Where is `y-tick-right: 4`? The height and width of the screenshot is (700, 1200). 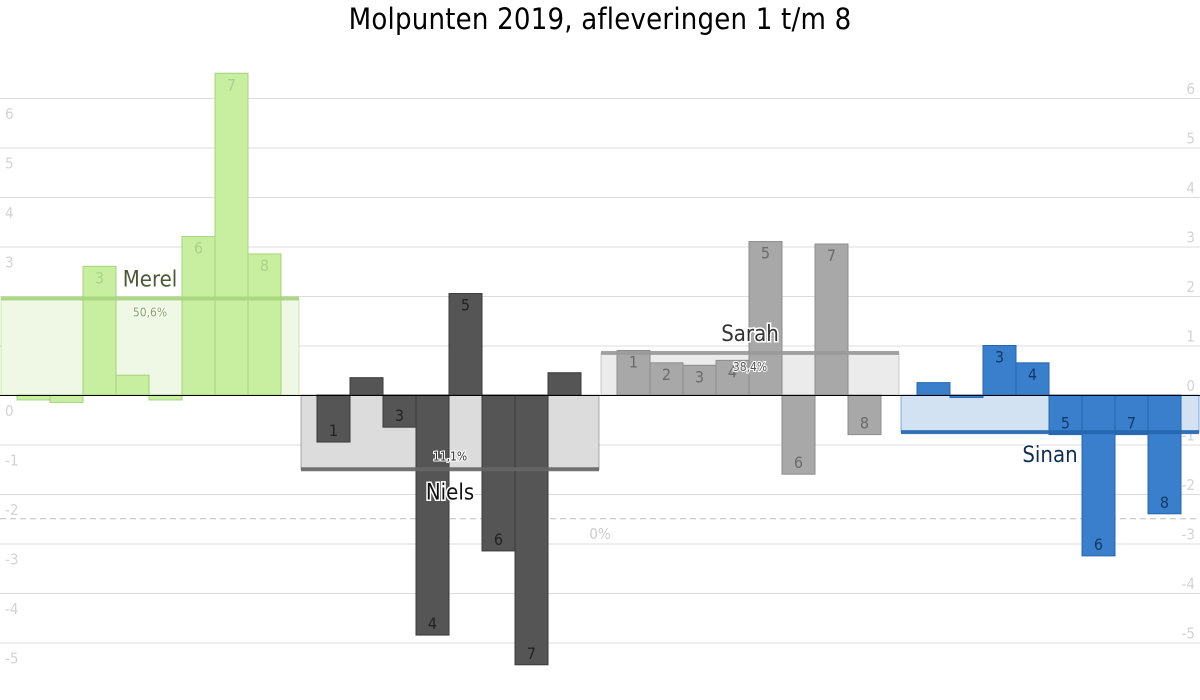
y-tick-right: 4 is located at coordinates (1190, 188).